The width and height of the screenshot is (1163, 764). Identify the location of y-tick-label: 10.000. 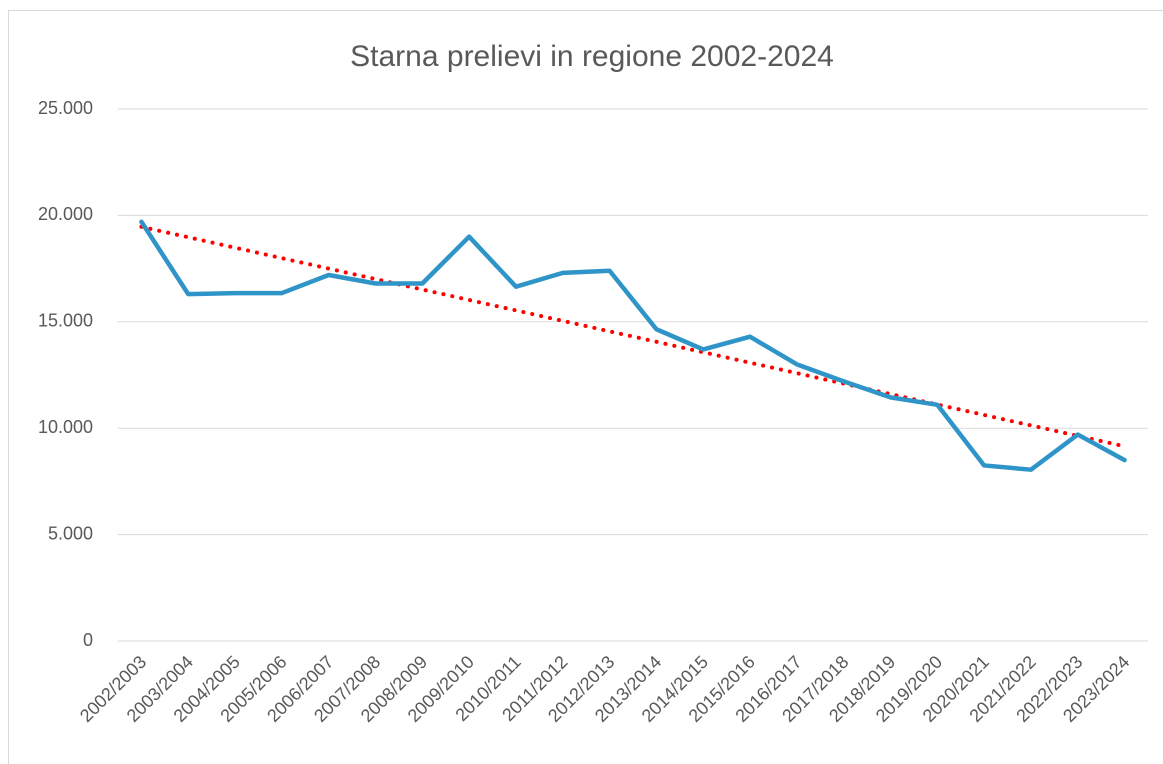
(65, 427).